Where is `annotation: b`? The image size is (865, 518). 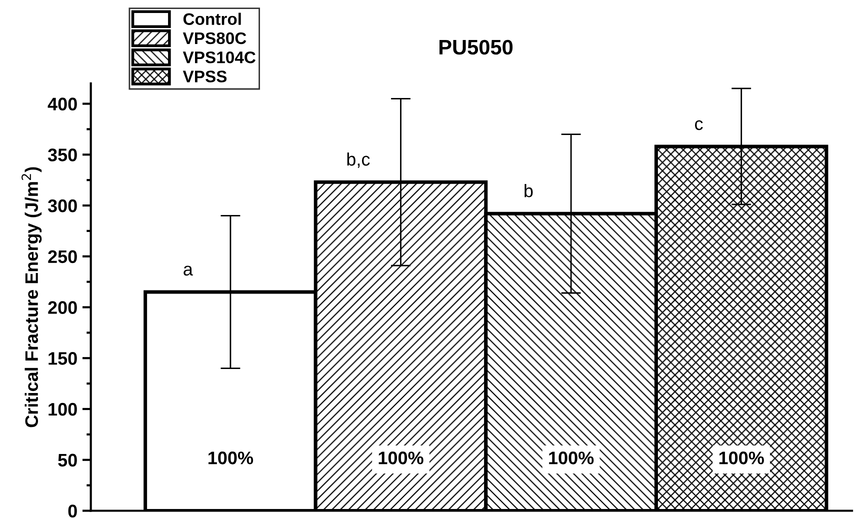
annotation: b is located at coordinates (528, 191).